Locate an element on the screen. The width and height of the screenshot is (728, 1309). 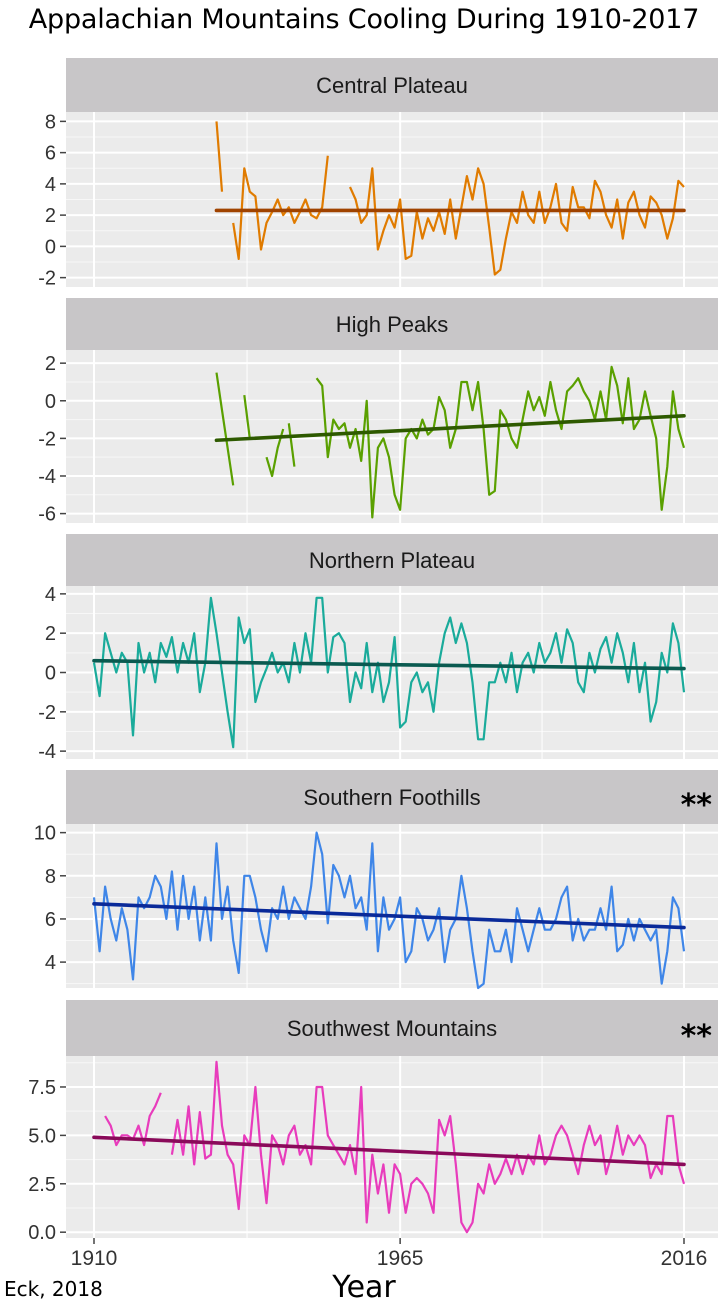
y-tick-label: 5.0 is located at coordinates (42, 1136).